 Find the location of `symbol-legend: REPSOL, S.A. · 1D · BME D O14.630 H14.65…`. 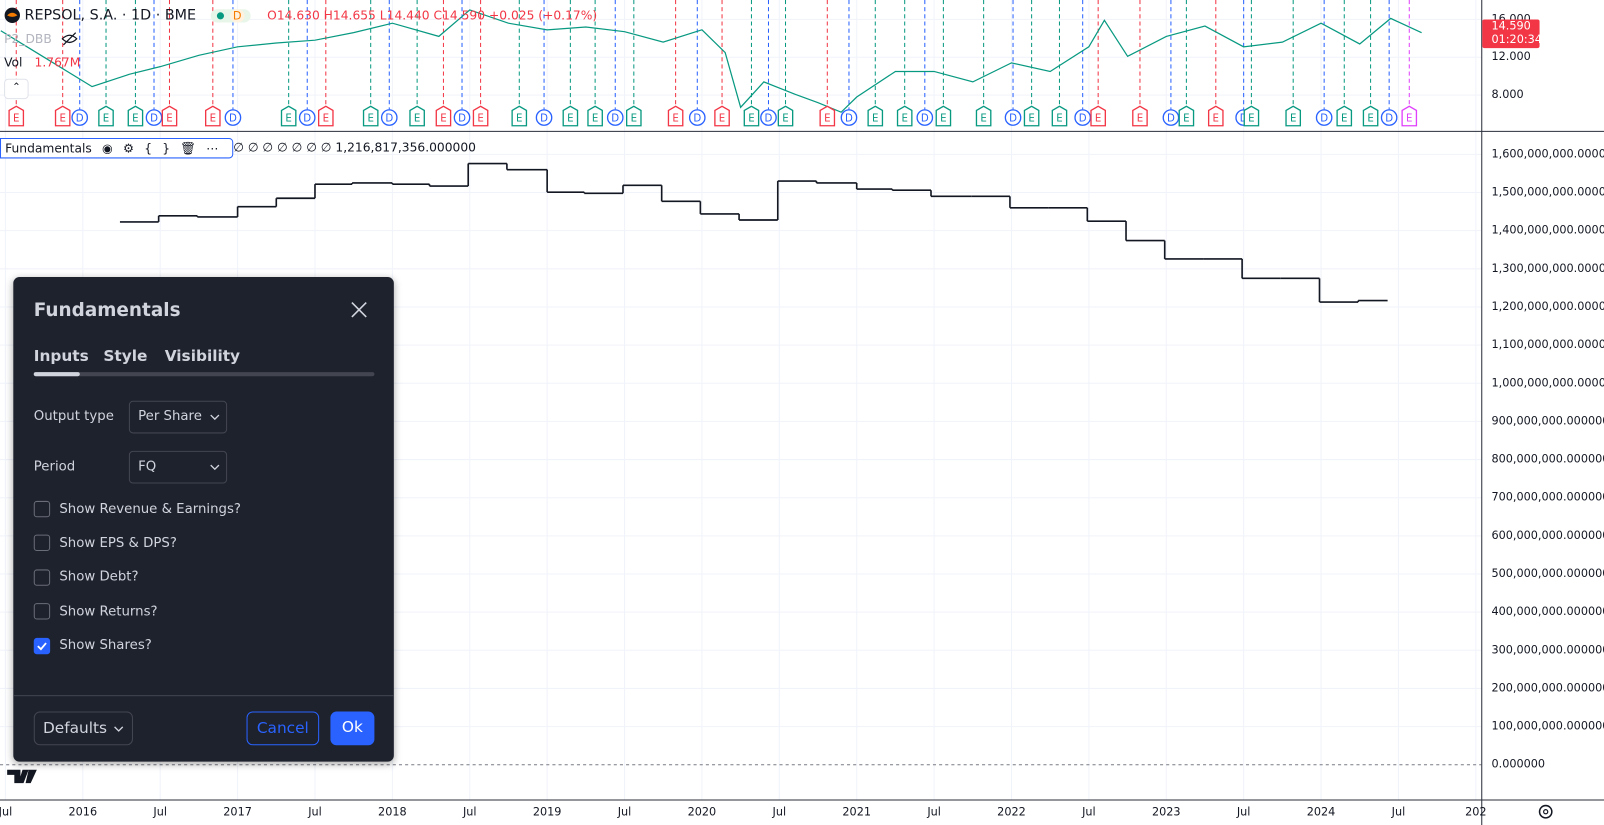

symbol-legend: REPSOL, S.A. · 1D · BME D O14.630 H14.65… is located at coordinates (301, 15).